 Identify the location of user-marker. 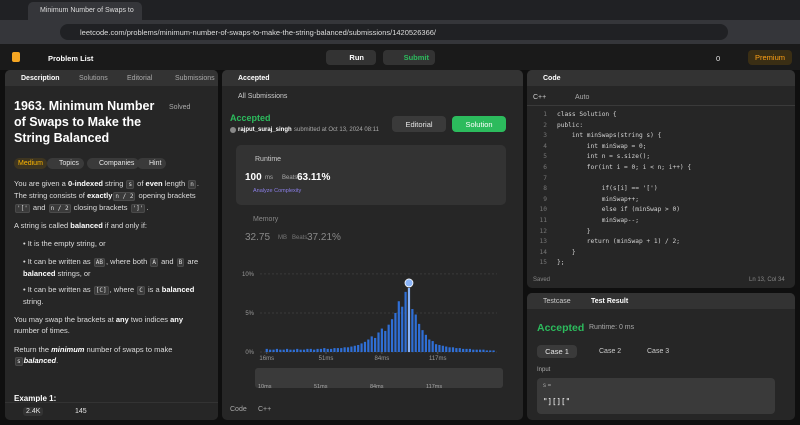
(409, 283).